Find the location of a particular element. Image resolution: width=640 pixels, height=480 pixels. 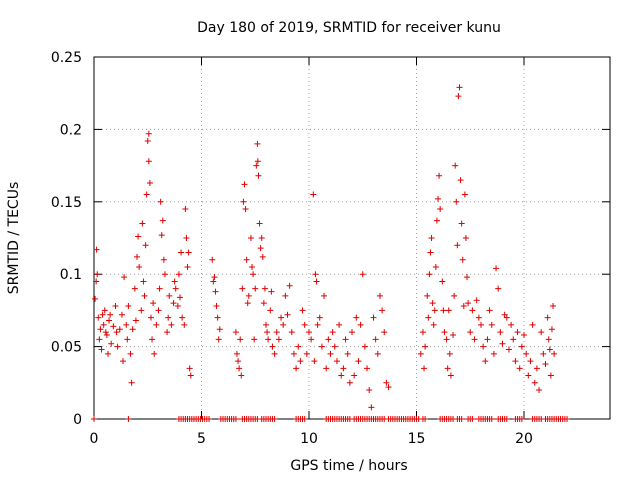

y-tick-label: 0.2 is located at coordinates (71, 130).